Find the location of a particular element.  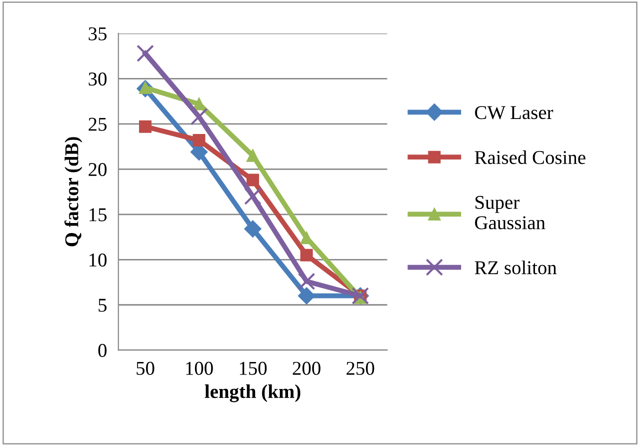

legend-label: CW Laser is located at coordinates (514, 113).